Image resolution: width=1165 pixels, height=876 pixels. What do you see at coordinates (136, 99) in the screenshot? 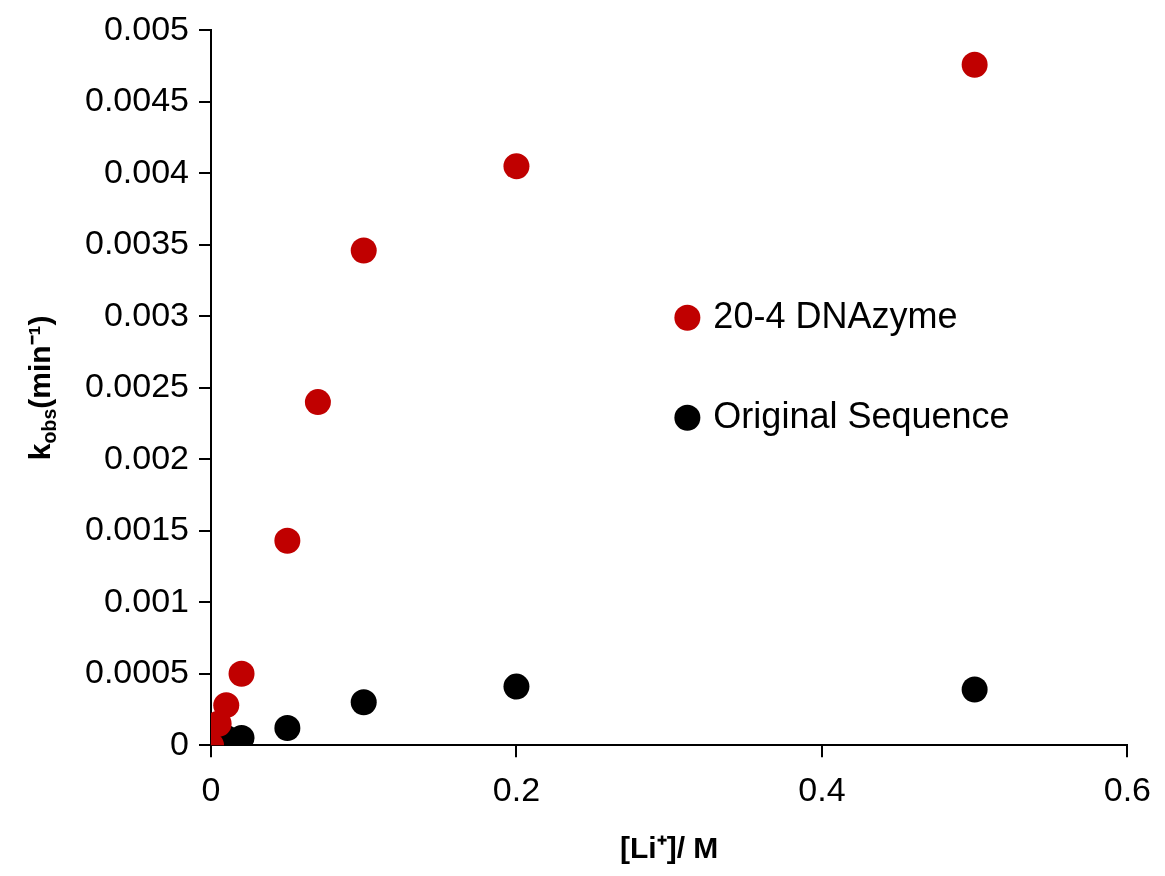
I see `y-tick-label: 0.0045` at bounding box center [136, 99].